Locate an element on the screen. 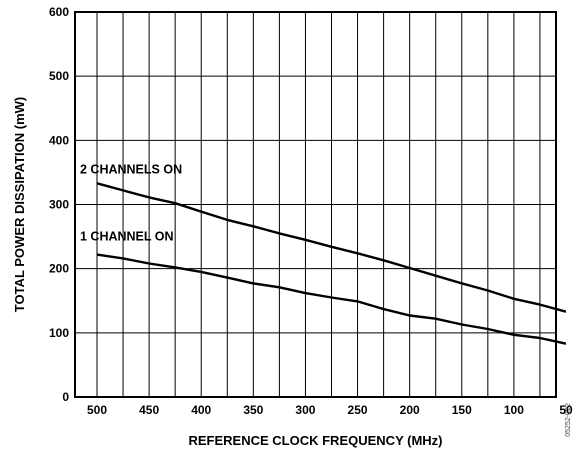 The height and width of the screenshot is (452, 577). x-tick-label: 300 is located at coordinates (305, 410).